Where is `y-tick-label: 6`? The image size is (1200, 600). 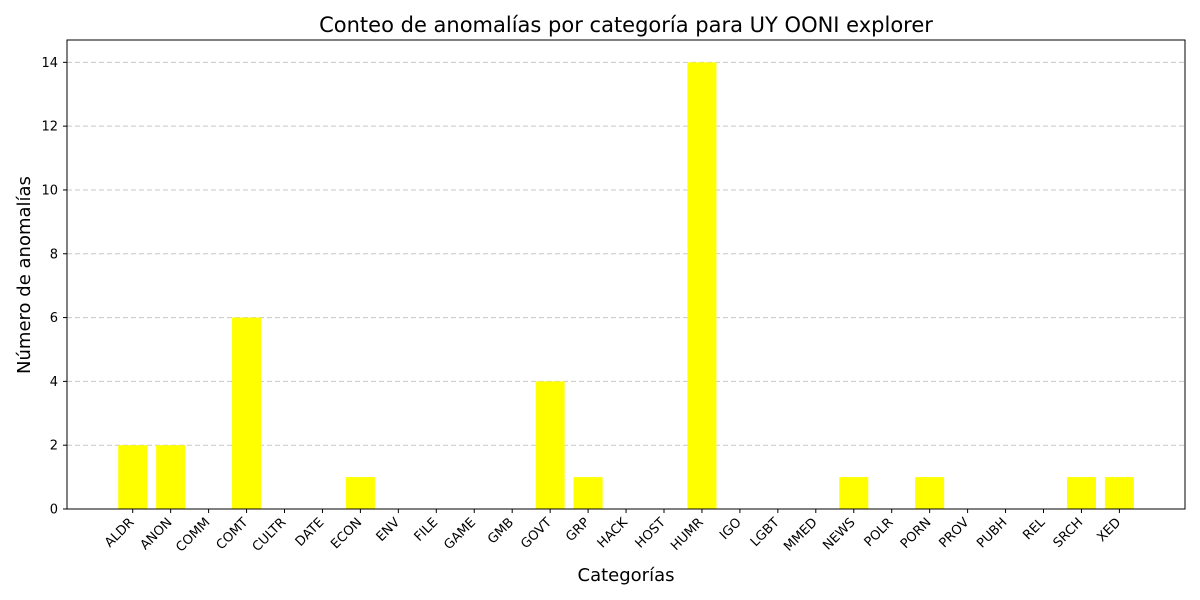 y-tick-label: 6 is located at coordinates (54, 318).